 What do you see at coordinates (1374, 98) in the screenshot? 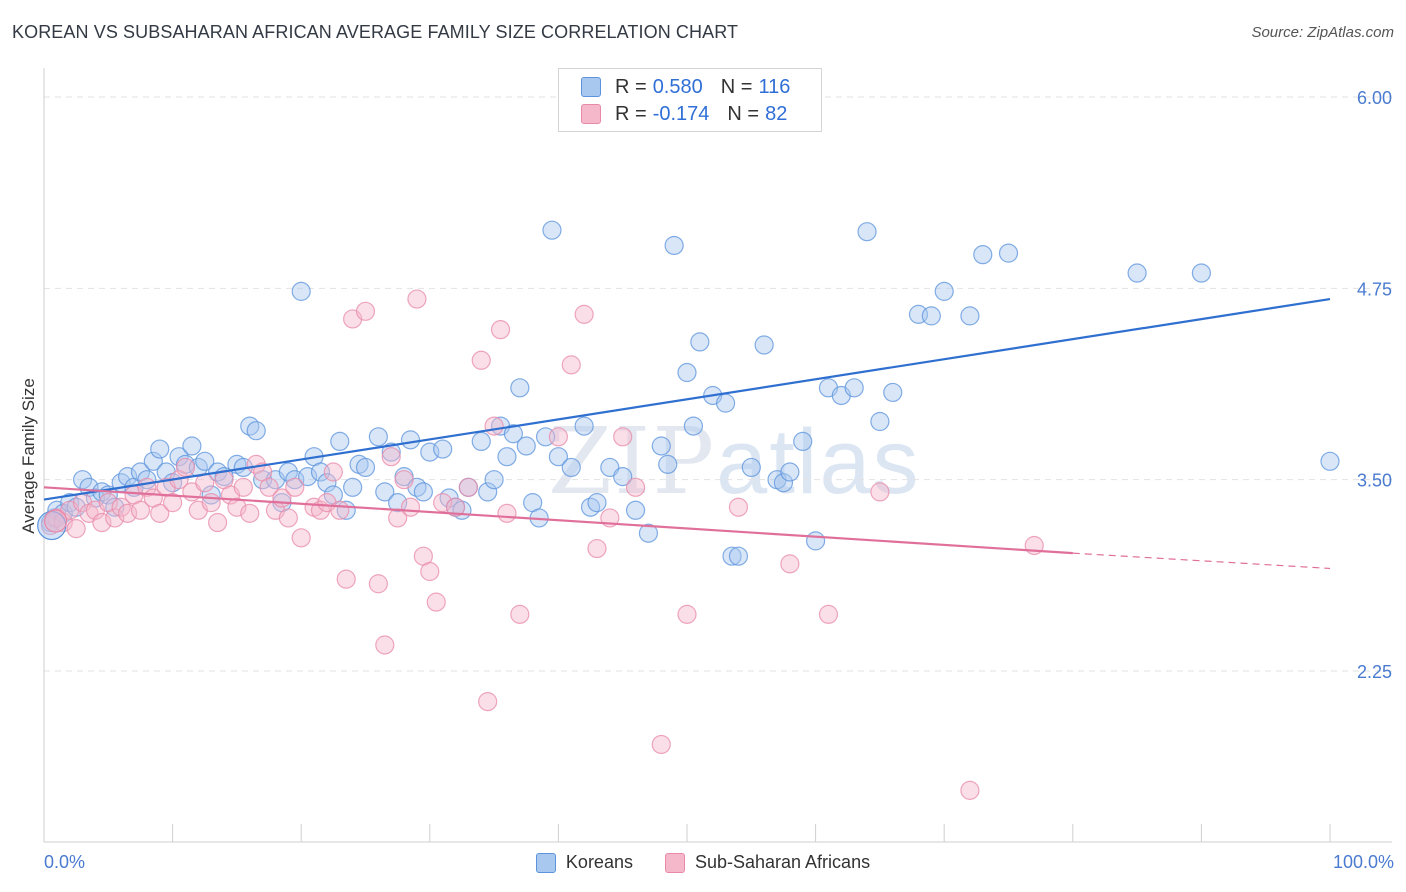
I see `y-tick-label: 6.00` at bounding box center [1374, 98].